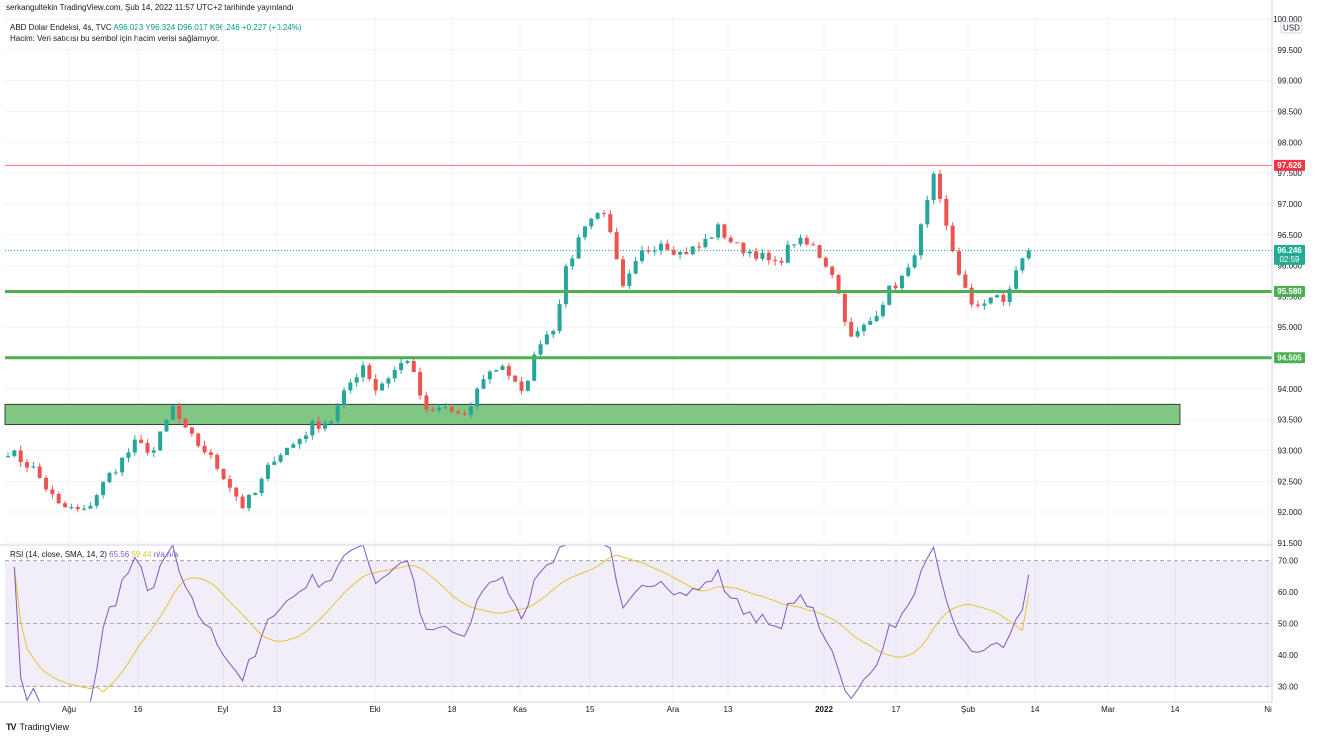 The width and height of the screenshot is (1320, 740). What do you see at coordinates (1288, 561) in the screenshot?
I see `rsi-tick-label: 70.00` at bounding box center [1288, 561].